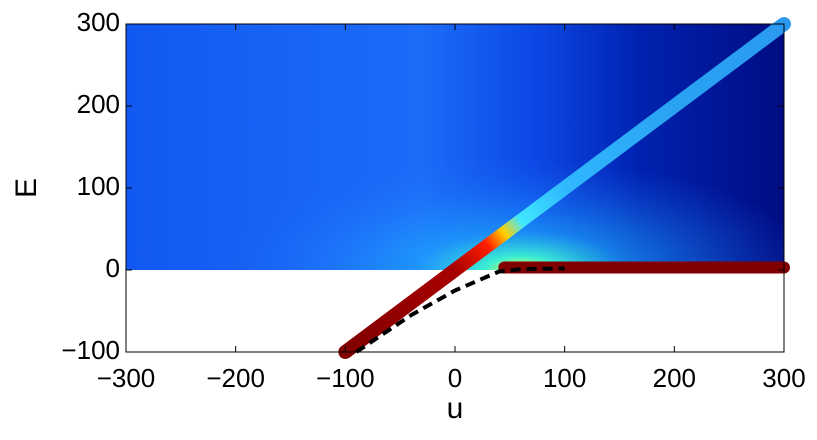 The width and height of the screenshot is (817, 440). I want to click on x-tick-label: −100, so click(345, 378).